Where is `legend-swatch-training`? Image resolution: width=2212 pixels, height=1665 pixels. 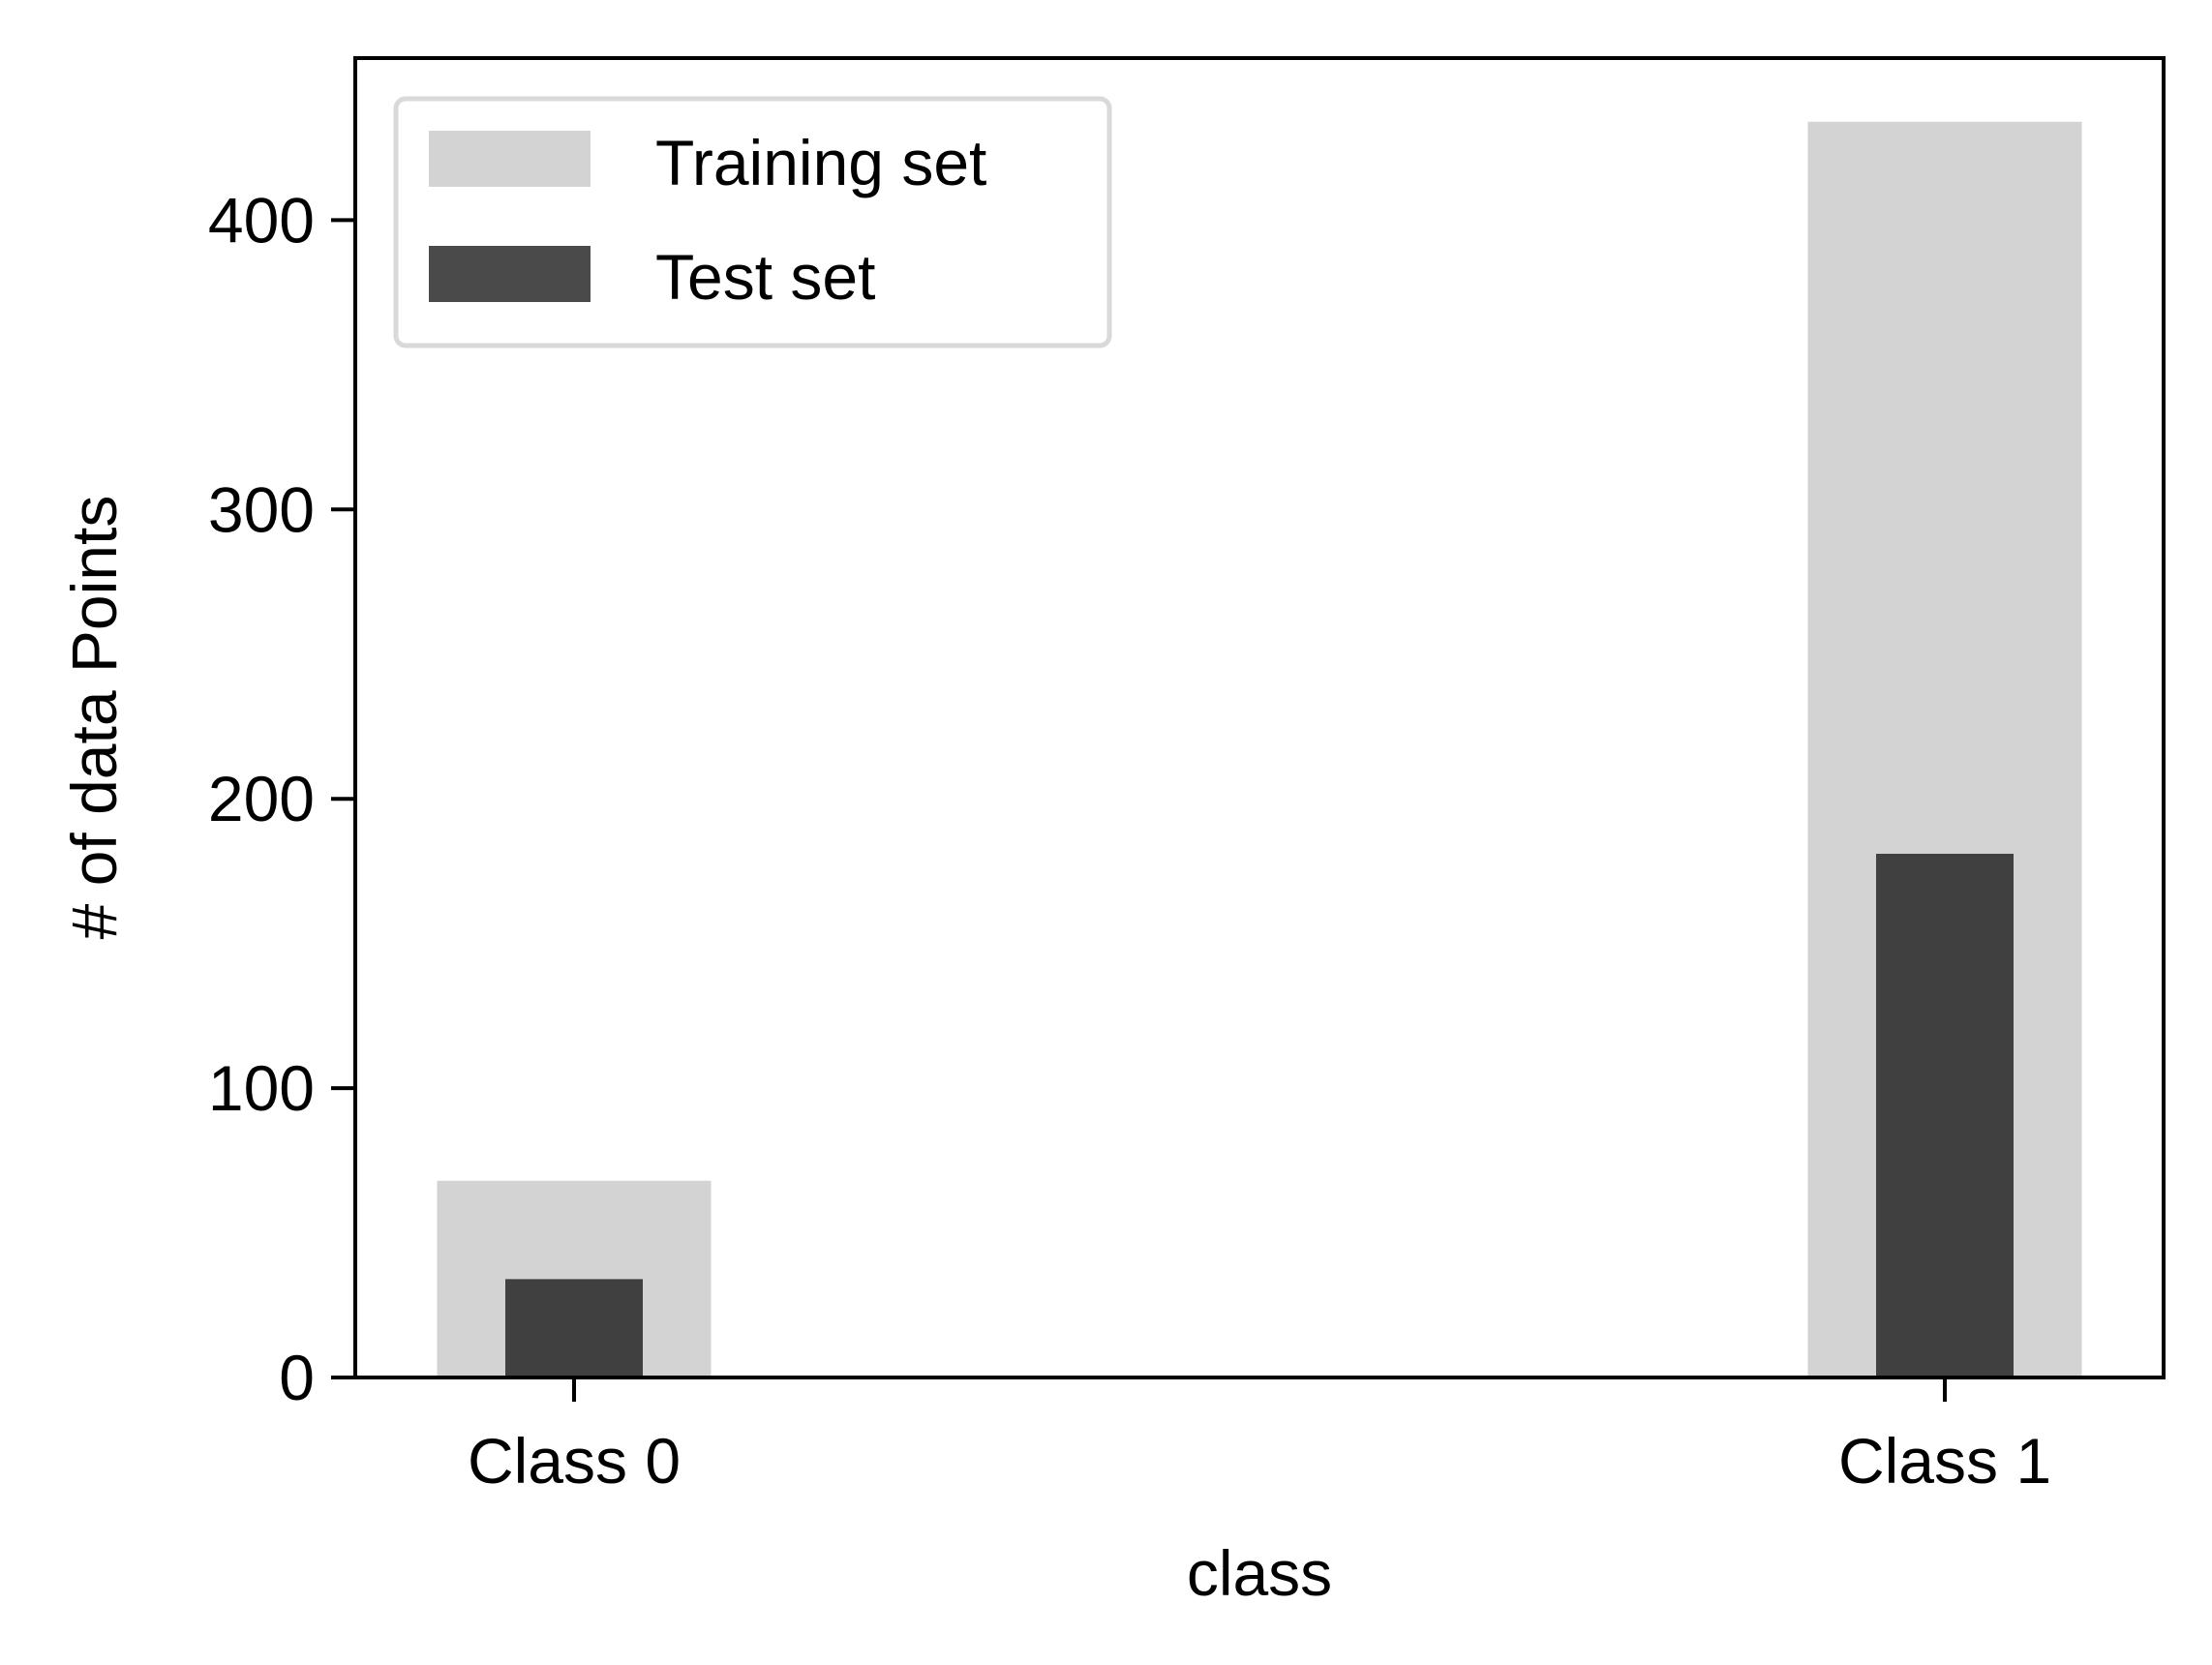
legend-swatch-training is located at coordinates (510, 159).